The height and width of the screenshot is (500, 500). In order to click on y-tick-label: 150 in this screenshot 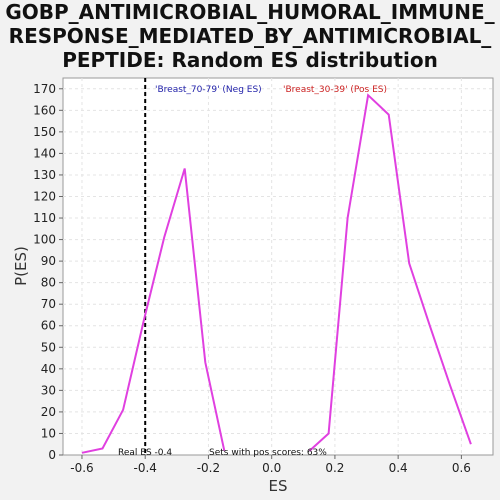, I will do `click(44, 132)`.